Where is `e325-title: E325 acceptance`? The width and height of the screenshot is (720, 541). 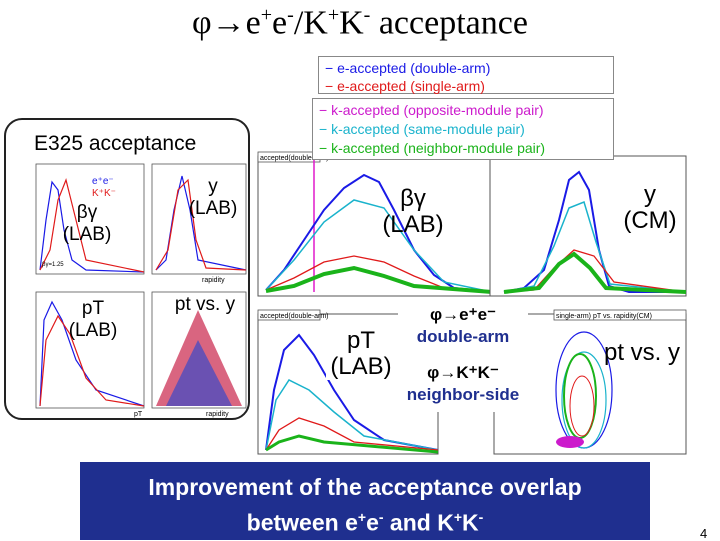 e325-title: E325 acceptance is located at coordinates (115, 143).